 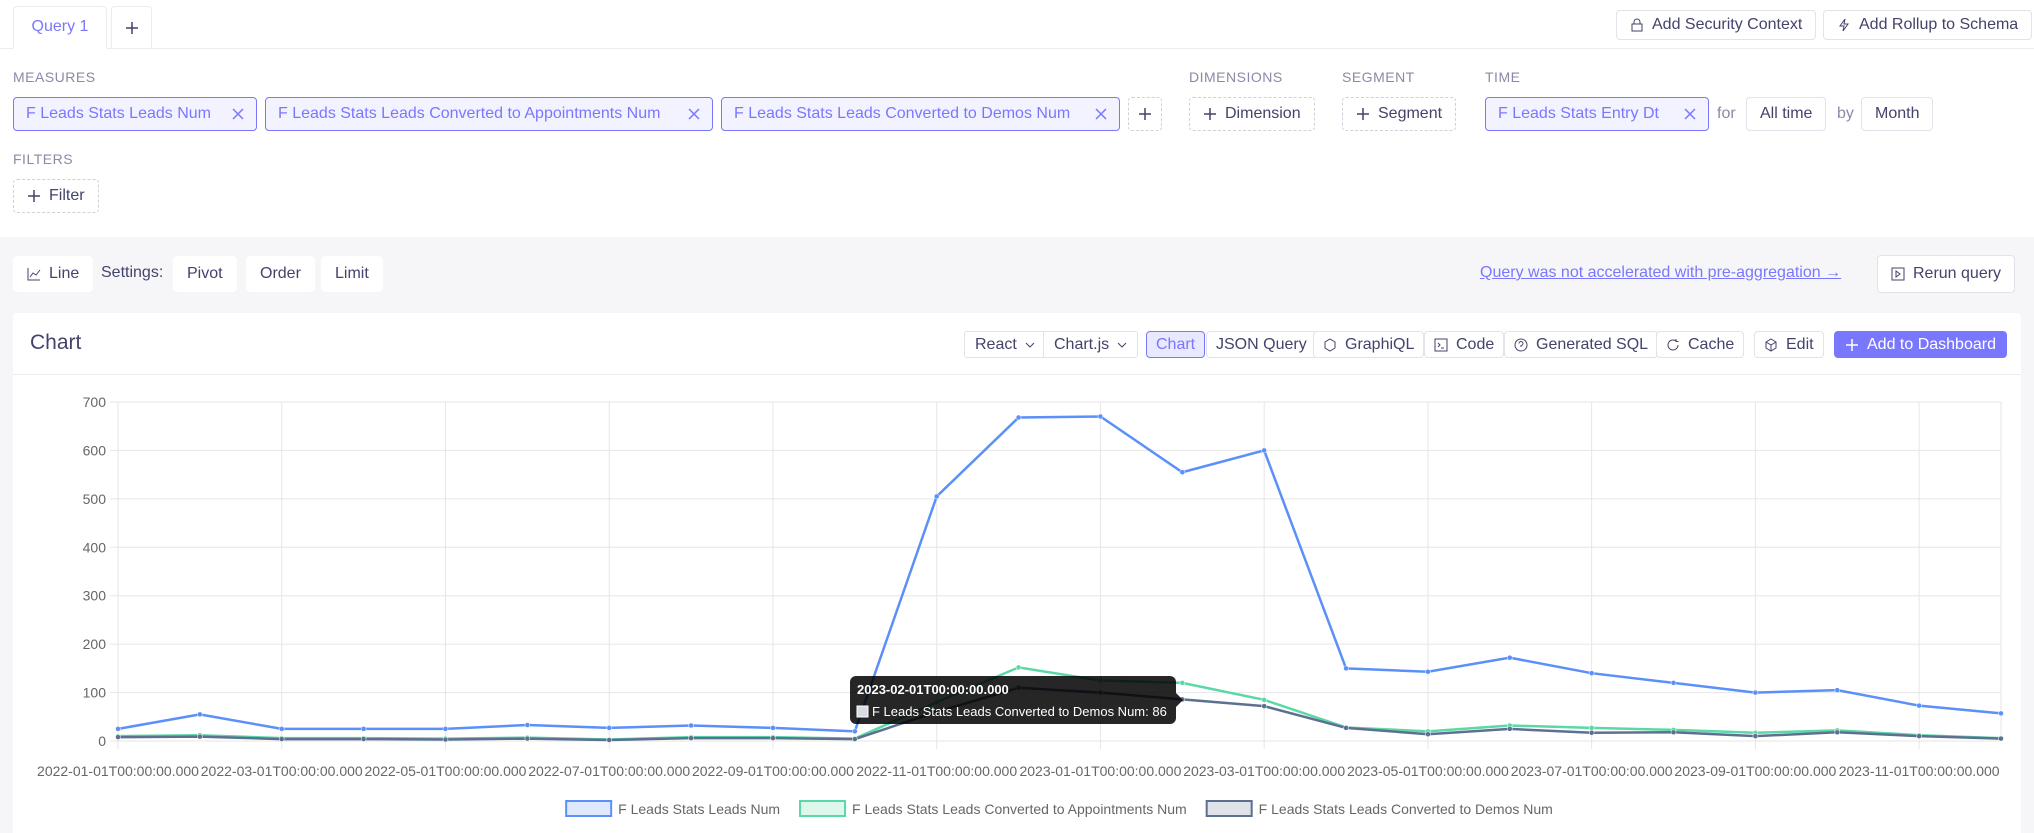 I want to click on tooltip-swatch, so click(x=862, y=711).